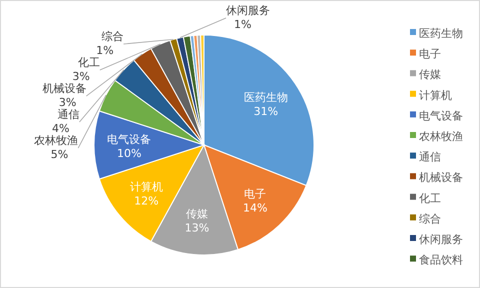 The width and height of the screenshot is (480, 288). What do you see at coordinates (113, 37) in the screenshot?
I see `slice-label: 综合` at bounding box center [113, 37].